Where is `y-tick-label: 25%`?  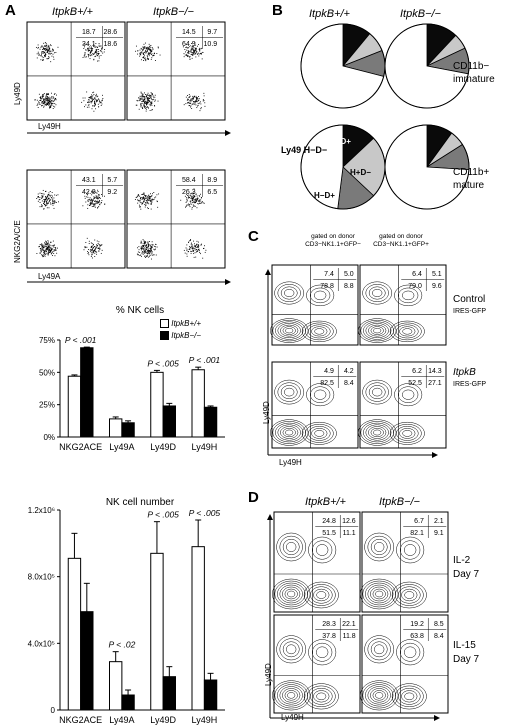
y-tick-label: 25% is located at coordinates (47, 405).